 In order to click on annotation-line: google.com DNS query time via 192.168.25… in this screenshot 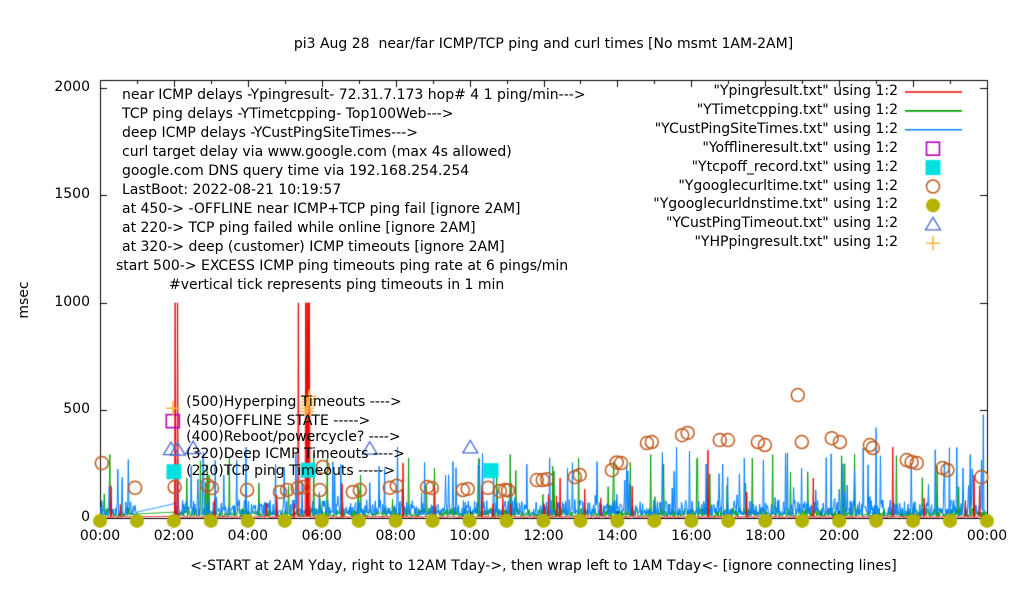, I will do `click(296, 171)`.